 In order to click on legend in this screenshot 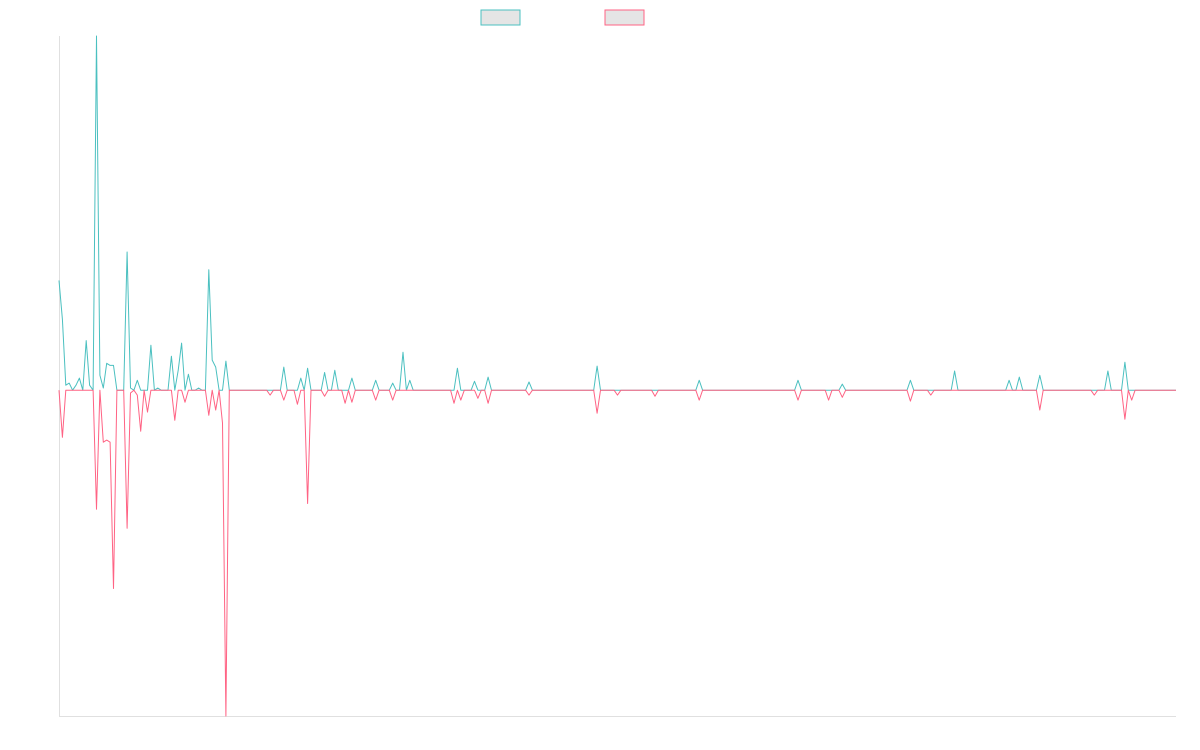, I will do `click(562, 17)`.